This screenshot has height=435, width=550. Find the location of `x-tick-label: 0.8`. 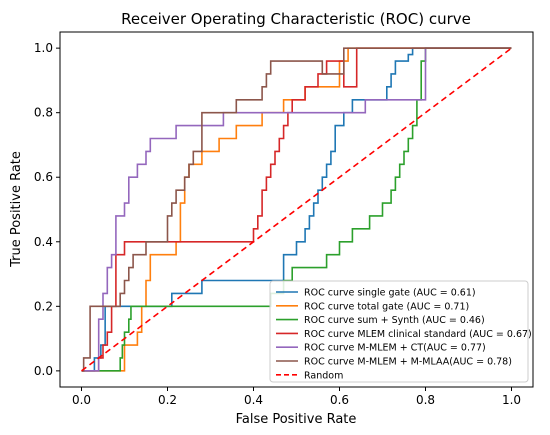

x-tick-label: 0.8 is located at coordinates (425, 400).